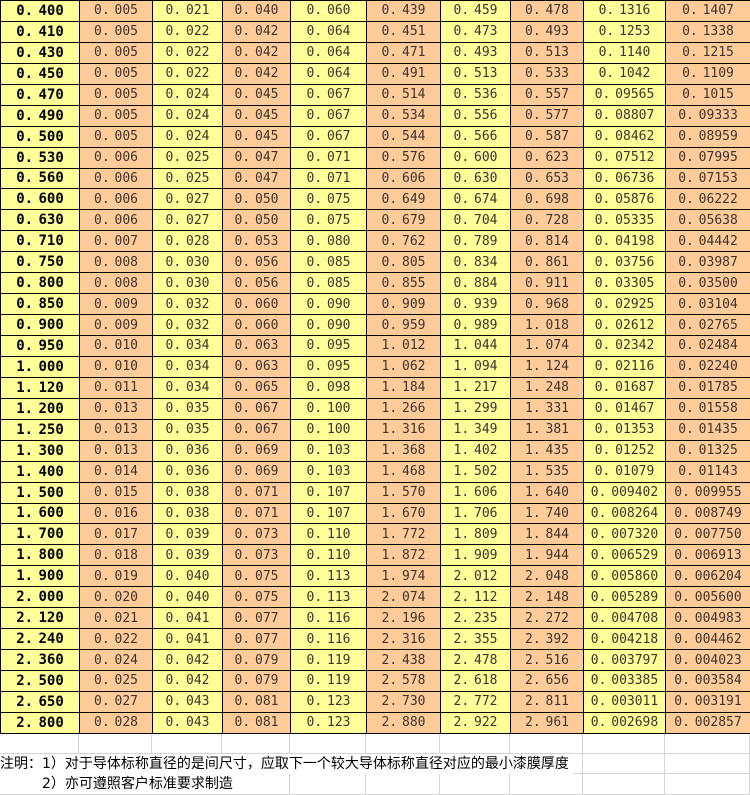 The height and width of the screenshot is (795, 750). What do you see at coordinates (475, 115) in the screenshot?
I see `data-cell: 0. 556` at bounding box center [475, 115].